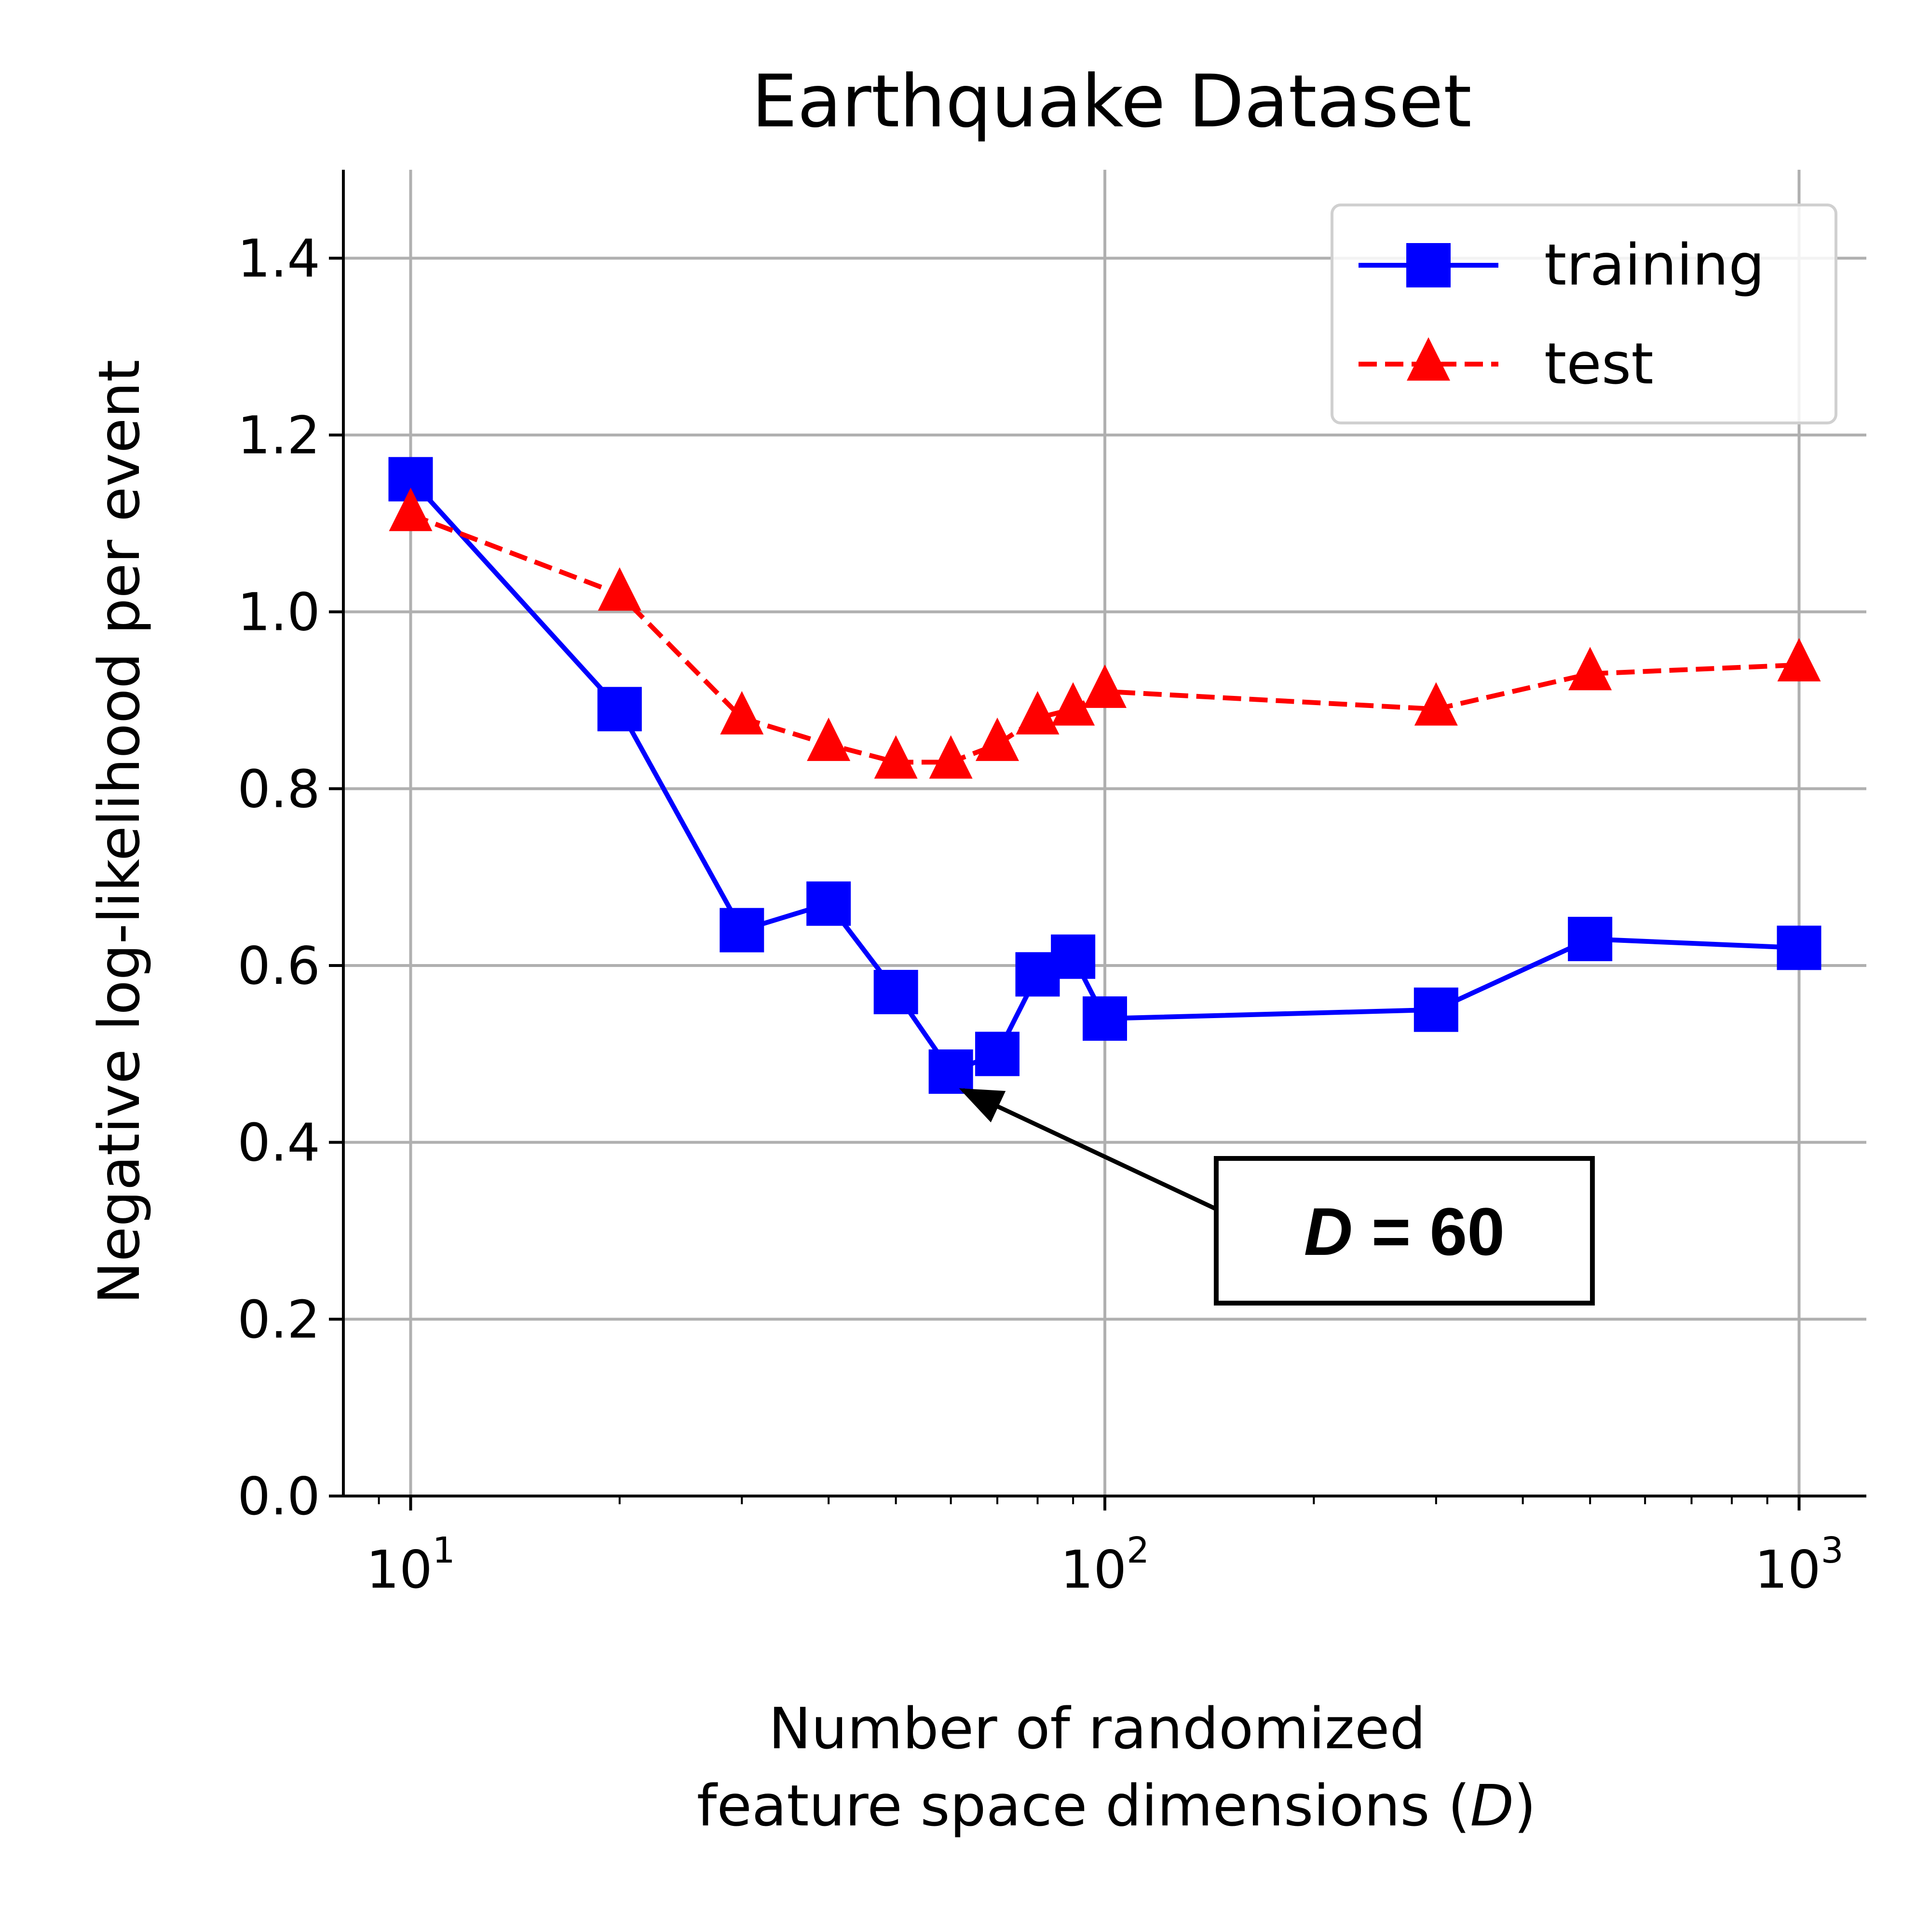 This screenshot has width=1930, height=1932. I want to click on y-tick-label: 1.2, so click(279, 436).